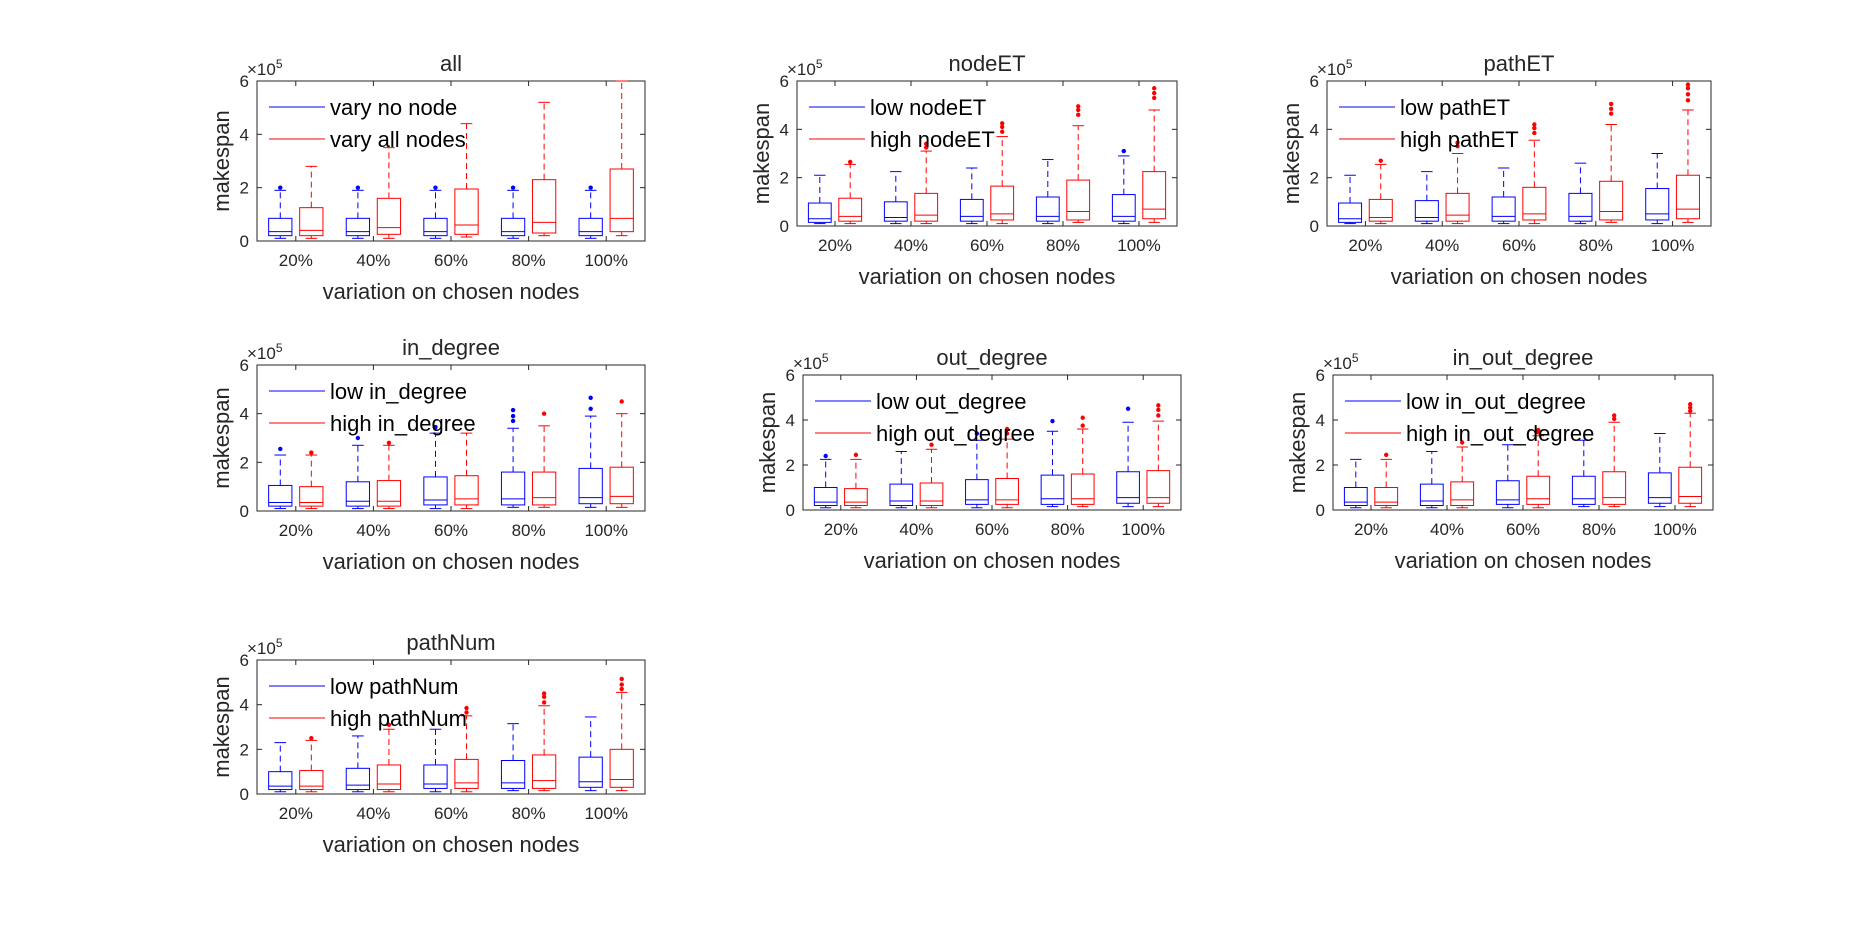 The image size is (1875, 943). I want to click on legend-label: low pathET, so click(1455, 107).